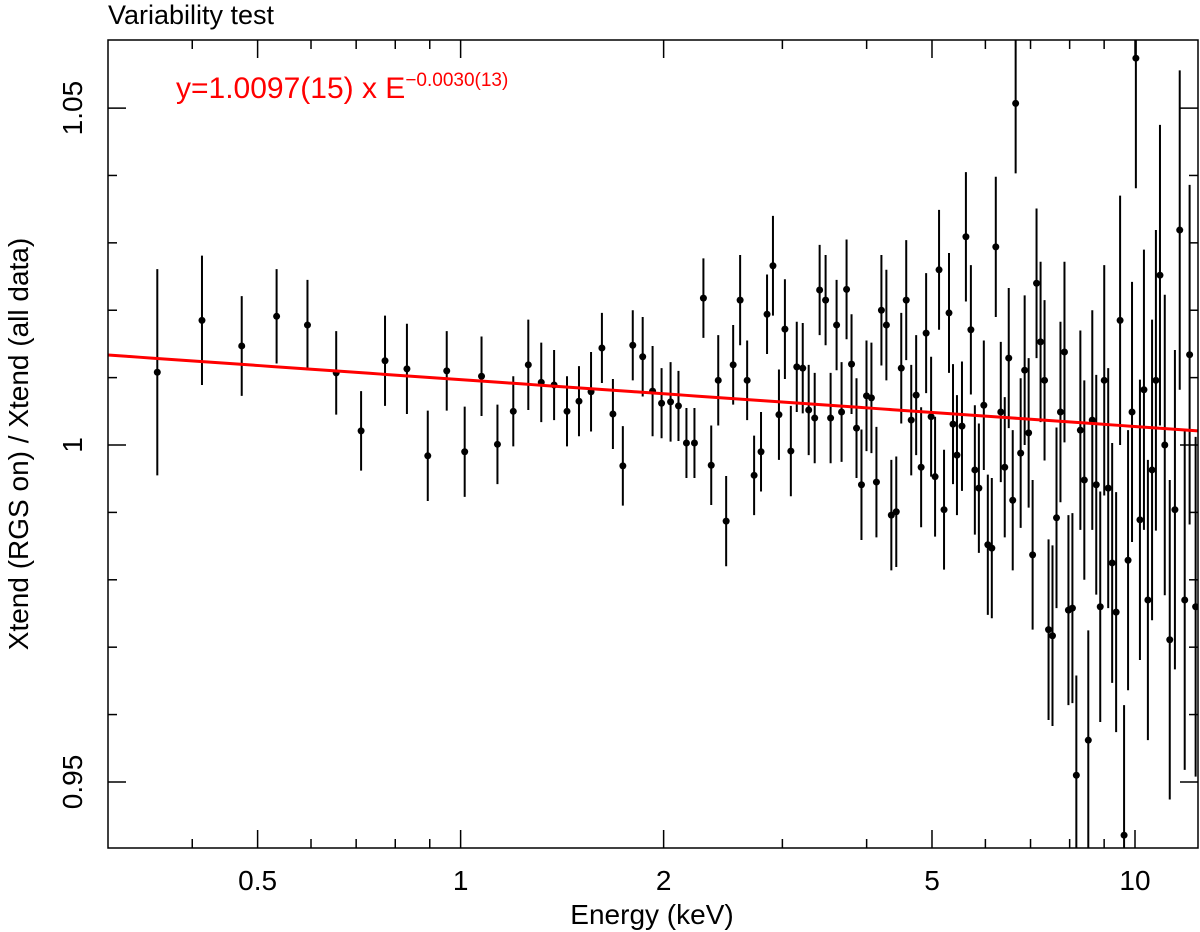 The width and height of the screenshot is (1200, 932). Describe the element at coordinates (653, 393) in the screenshot. I see `fit-line` at that location.